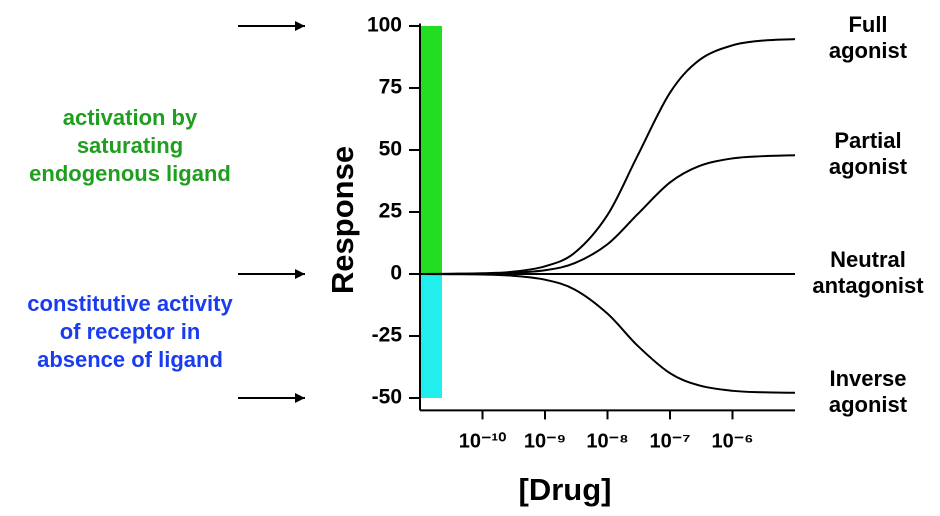 This screenshot has width=940, height=516. I want to click on series-label: Full agonist, so click(868, 38).